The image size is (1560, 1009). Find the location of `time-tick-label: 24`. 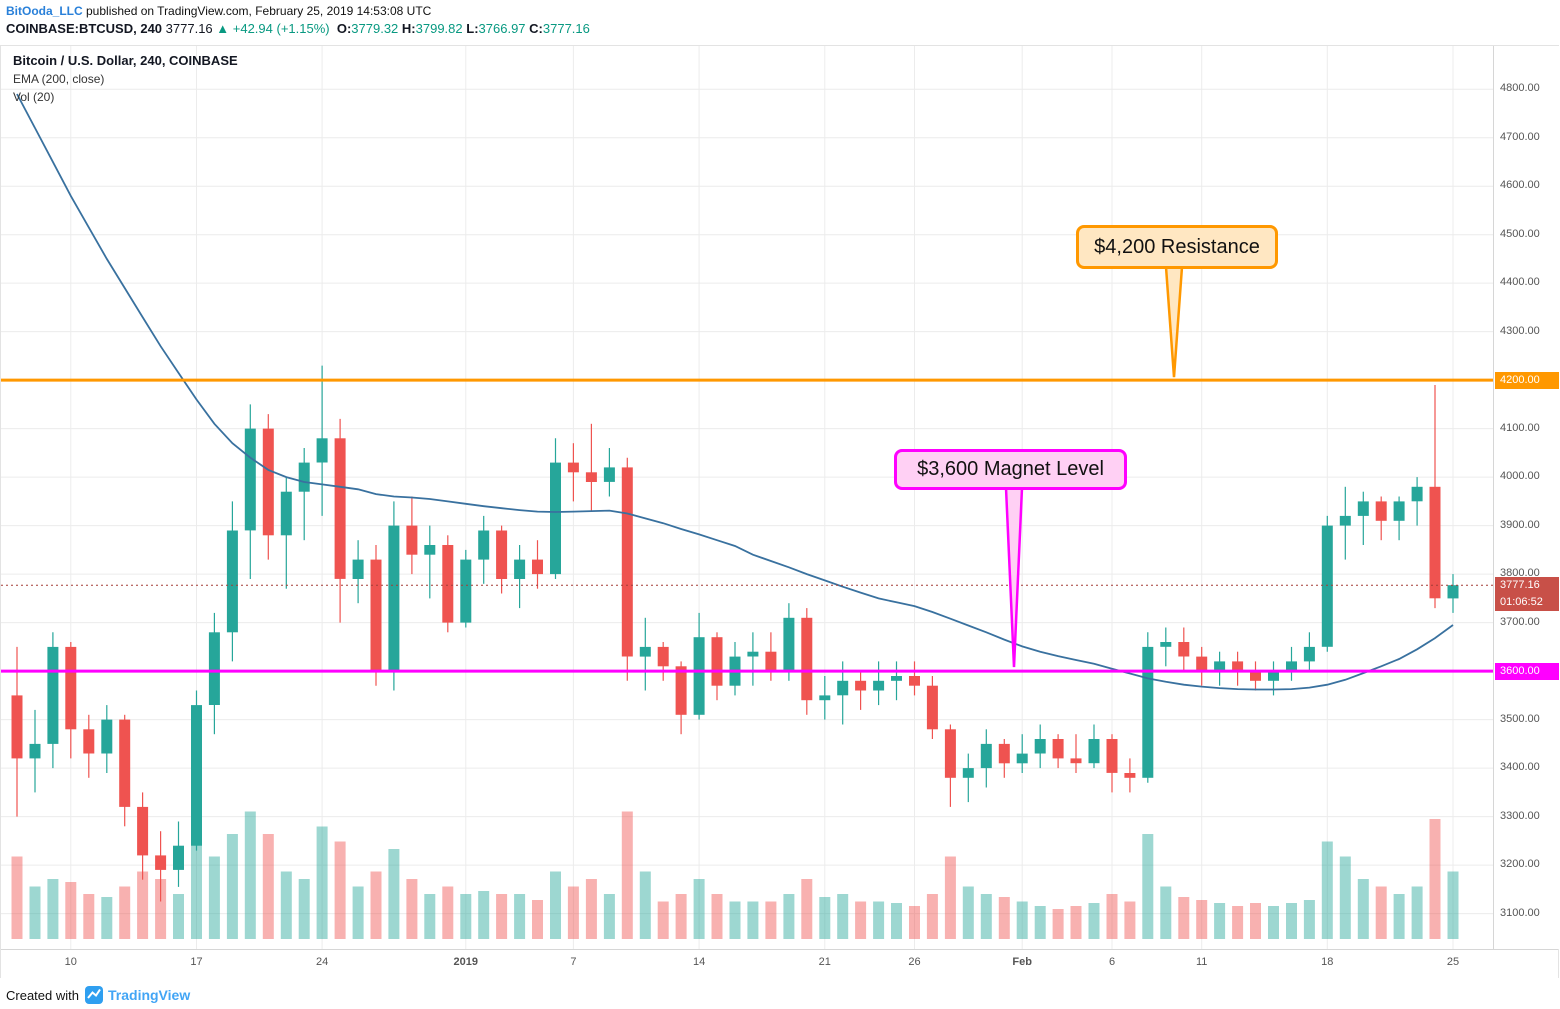

time-tick-label: 24 is located at coordinates (322, 962).